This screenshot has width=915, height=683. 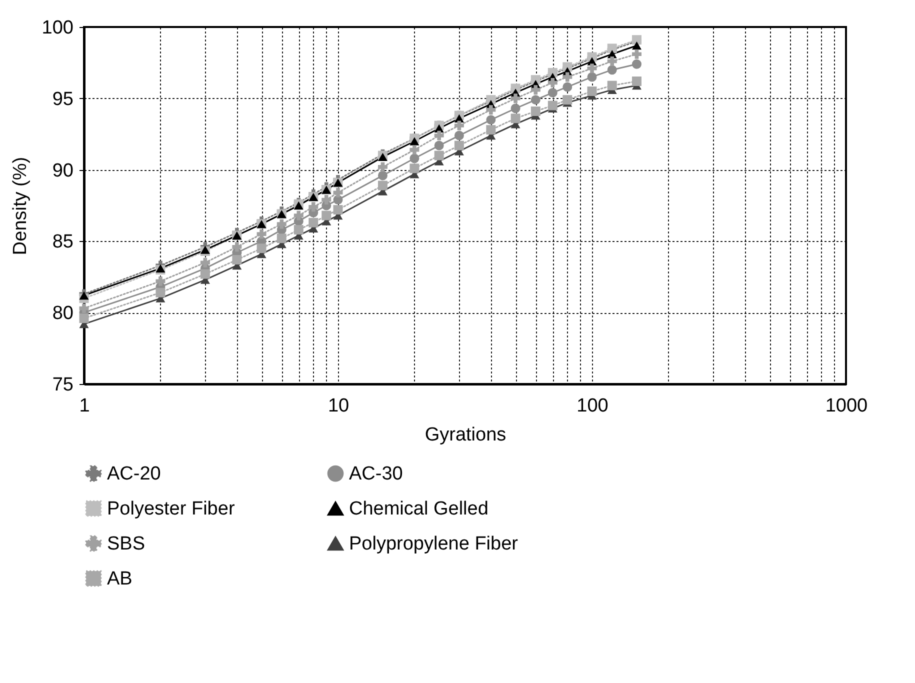 I want to click on legend-label: AB, so click(x=119, y=579).